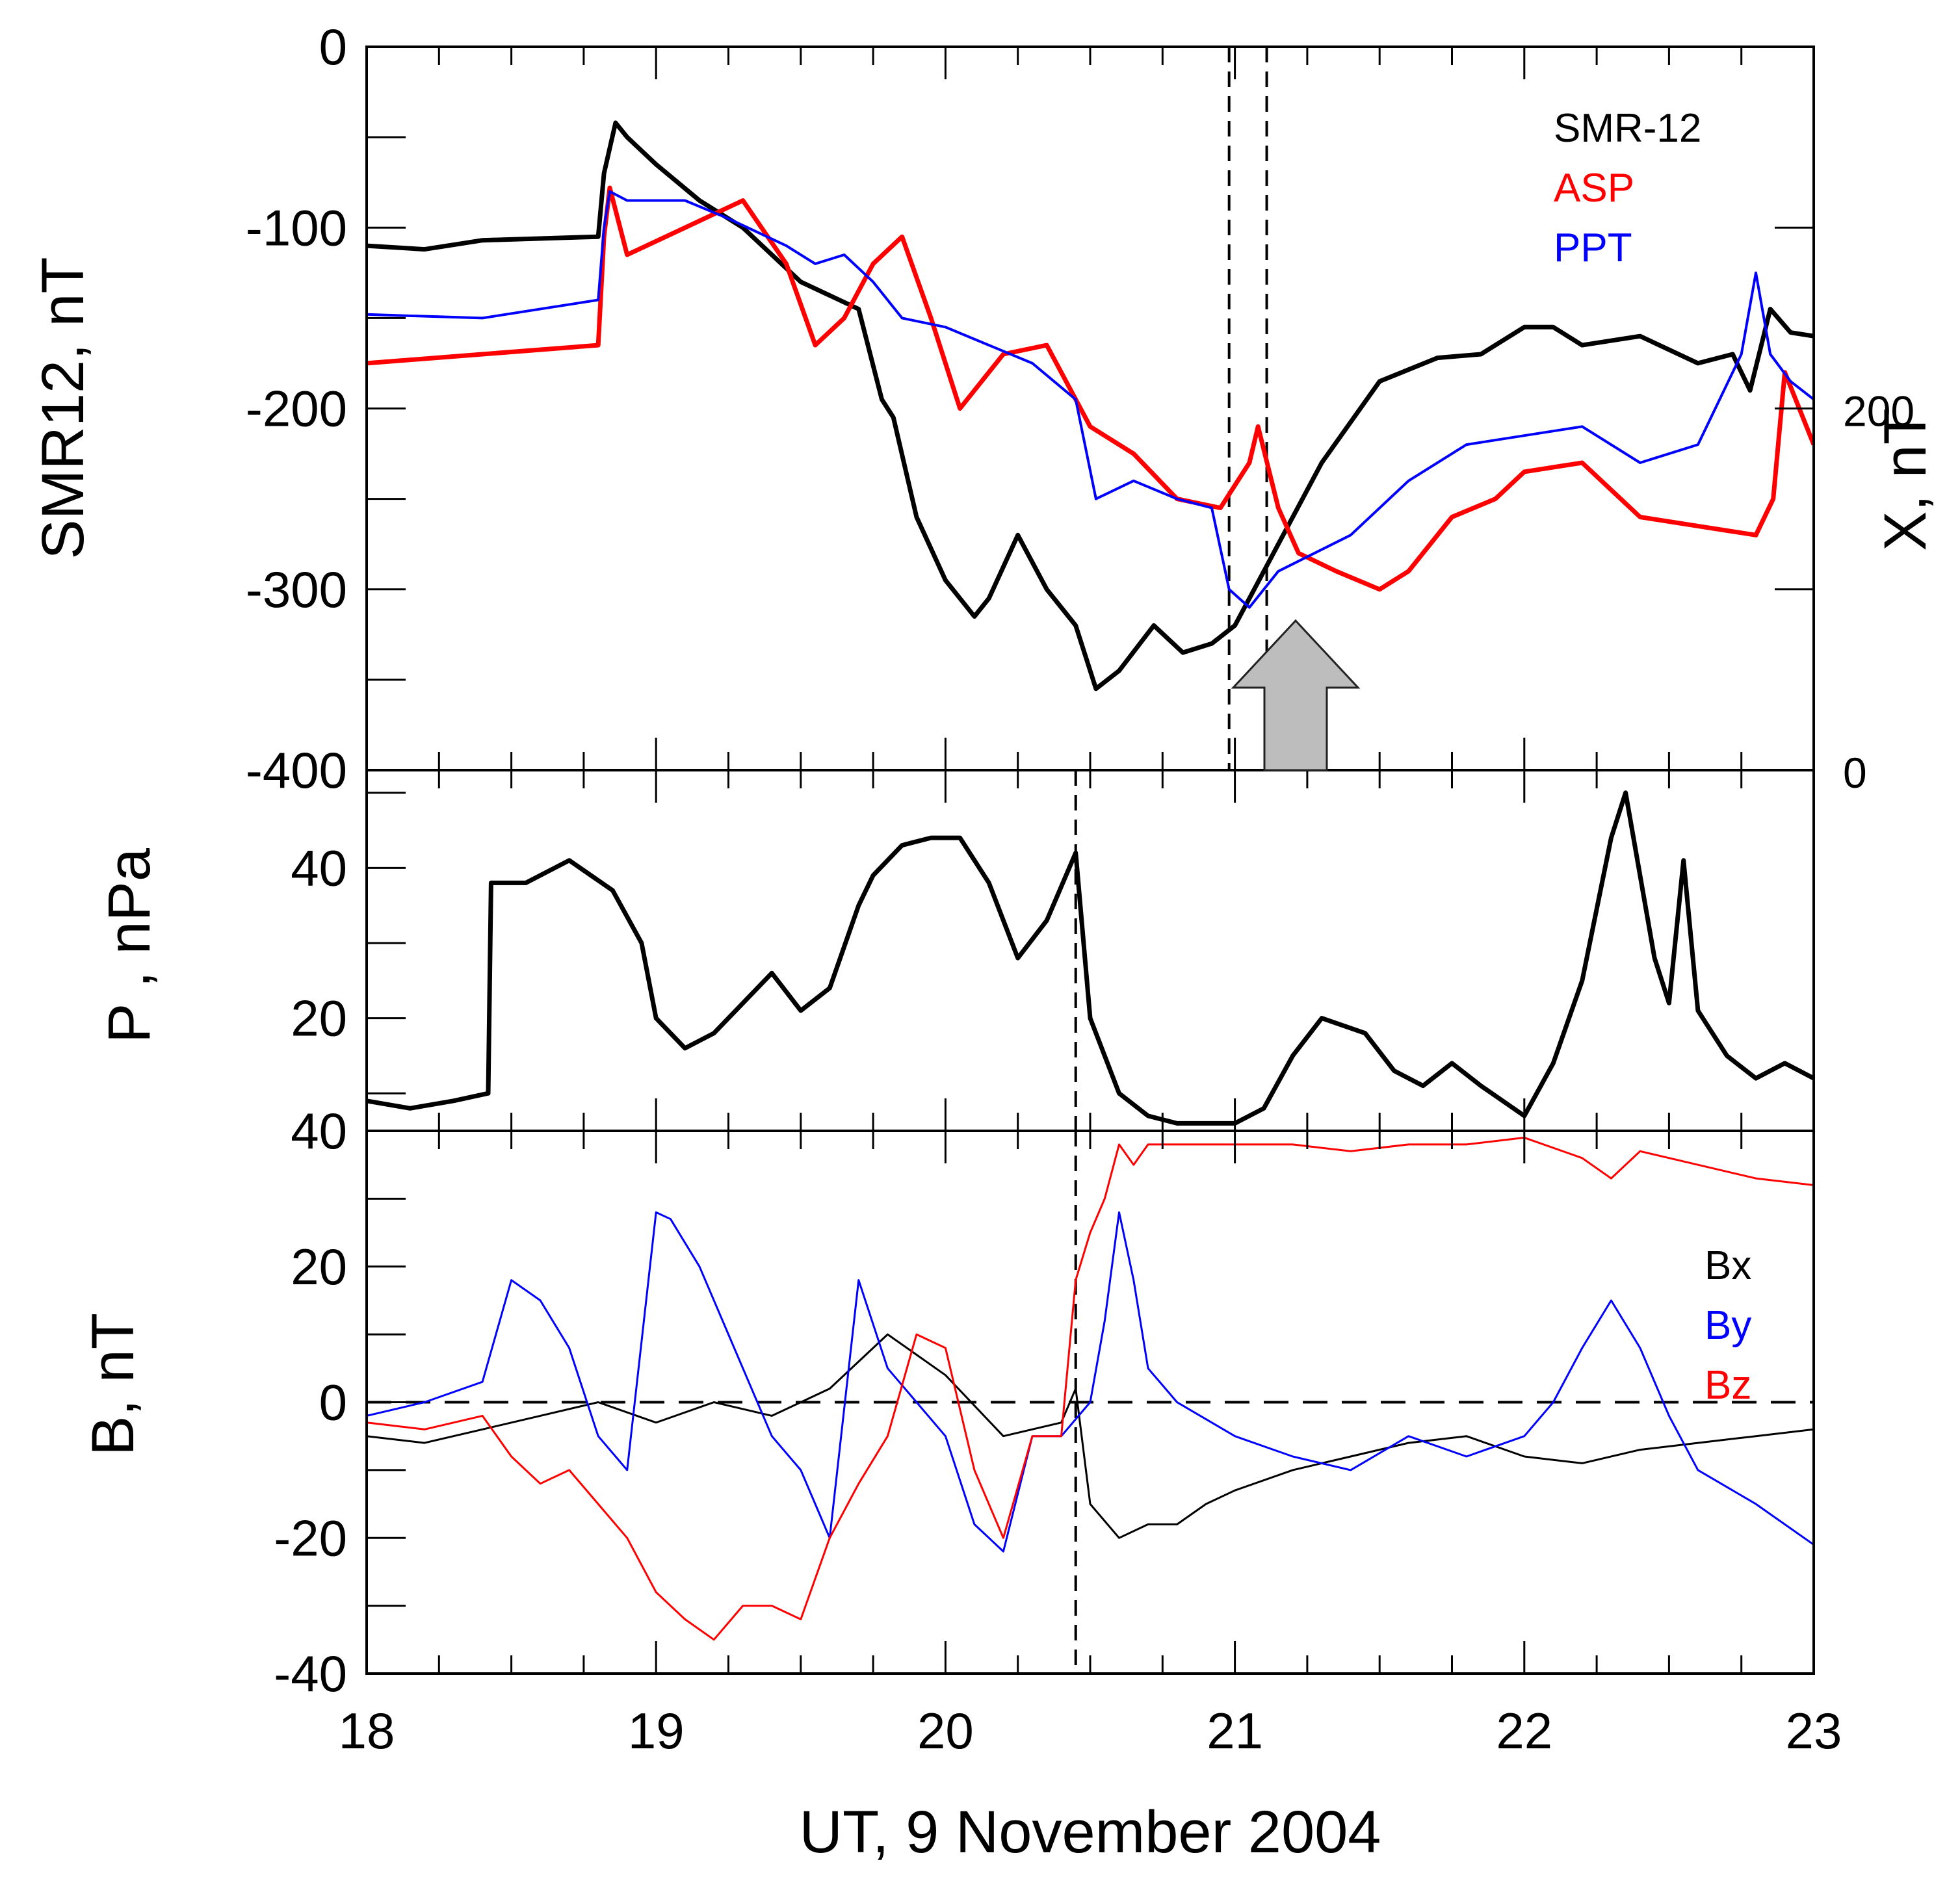  I want to click on y-tick-label: -200, so click(296, 408).